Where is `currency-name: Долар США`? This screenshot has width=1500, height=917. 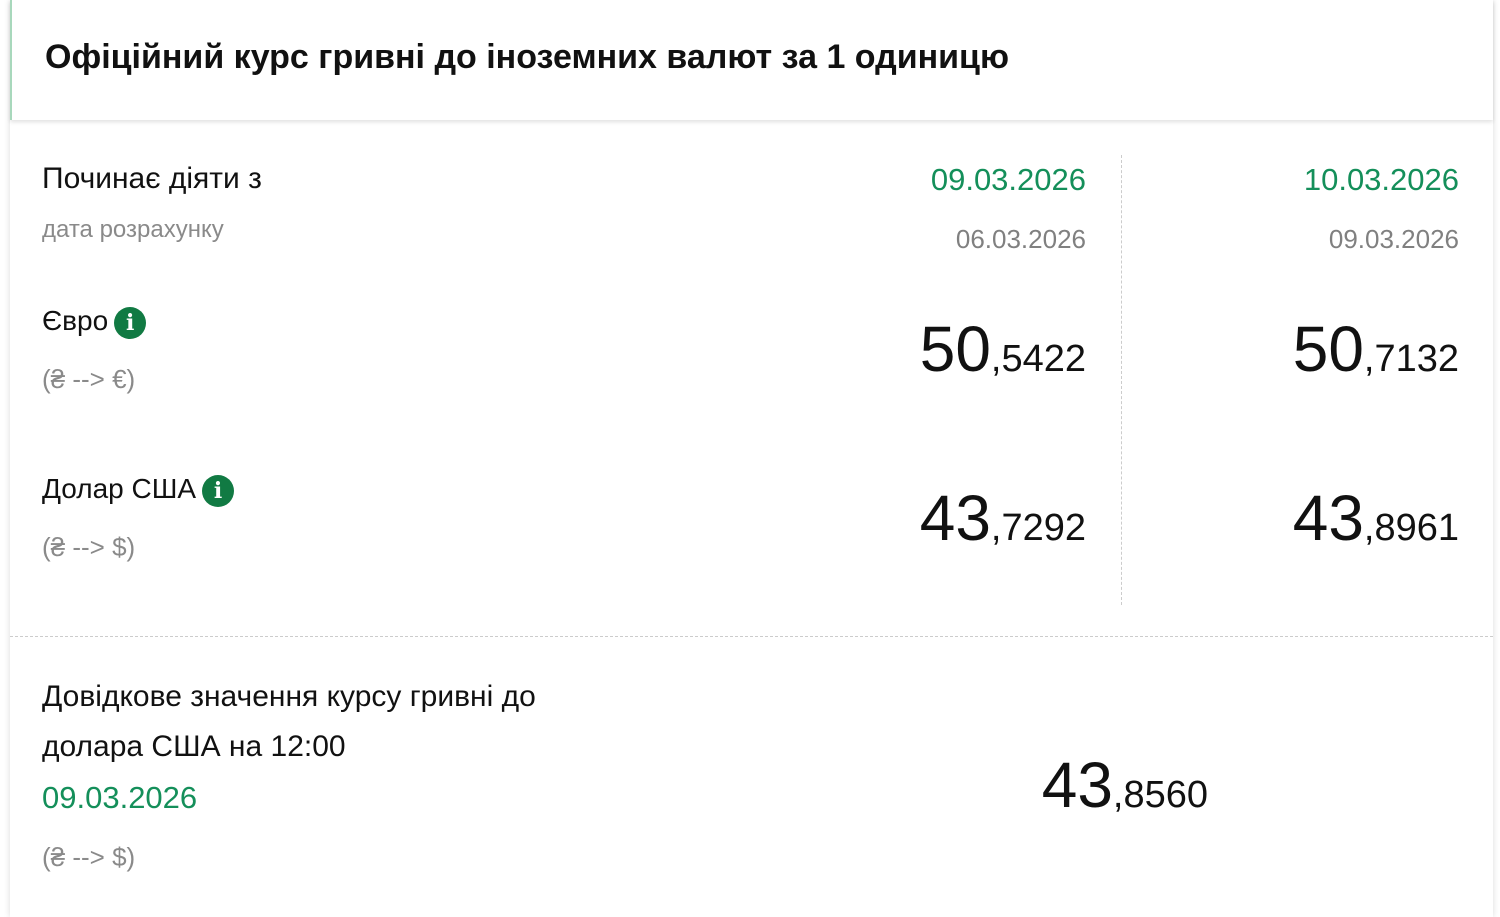 currency-name: Долар США is located at coordinates (119, 488).